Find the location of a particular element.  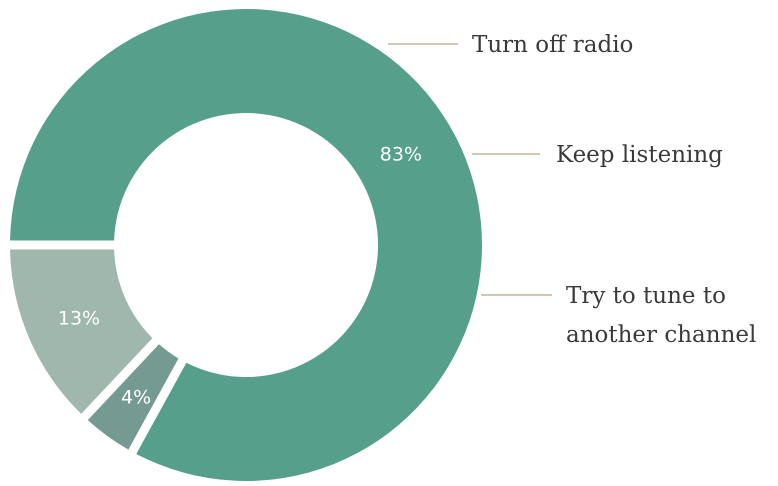

slice-value-label-1: 4% is located at coordinates (136, 397).